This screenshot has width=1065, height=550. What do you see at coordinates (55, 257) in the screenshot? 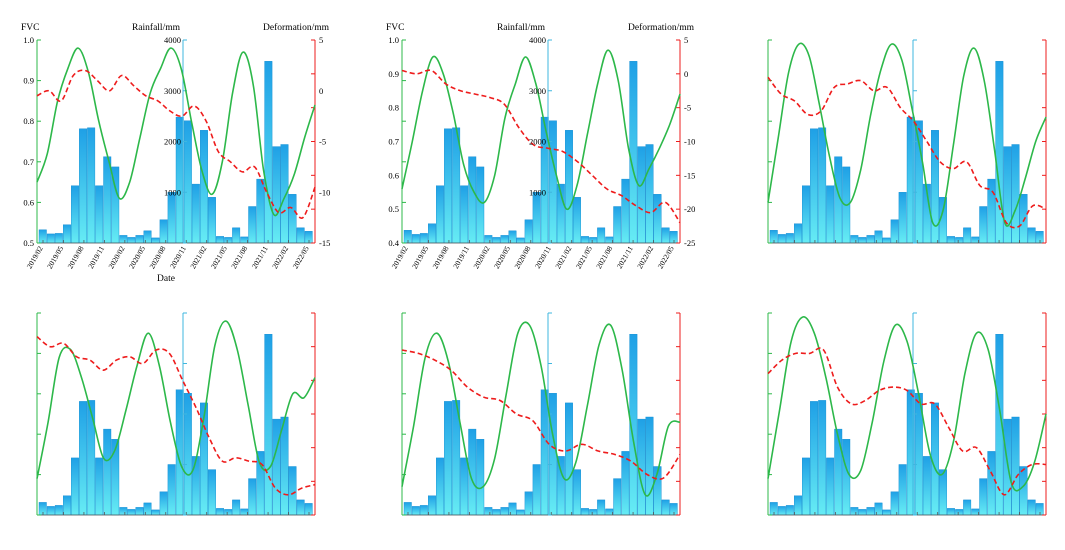
I see `x-tick-label: 2019/05` at bounding box center [55, 257].